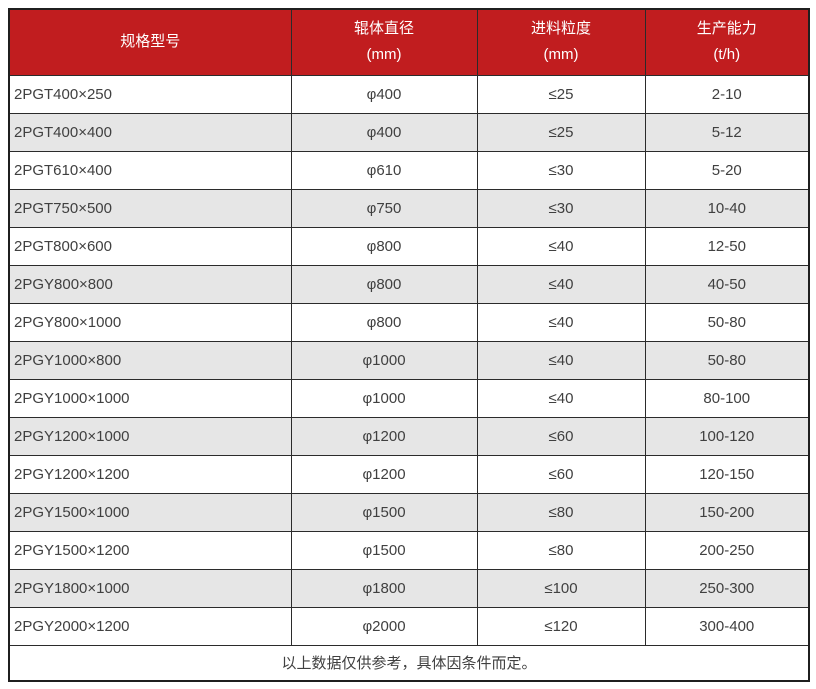 Image resolution: width=816 pixels, height=689 pixels. I want to click on model-cell: 2PGY1200×1200, so click(150, 474).